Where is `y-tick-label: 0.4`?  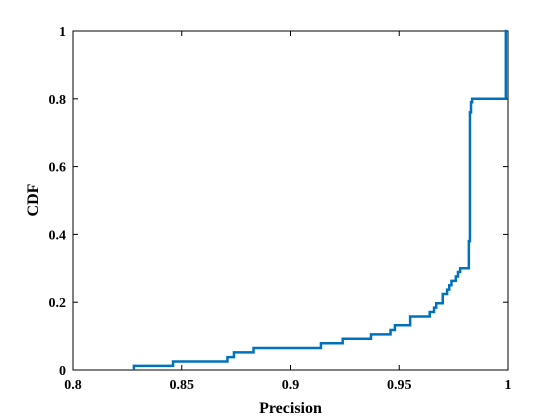 y-tick-label: 0.4 is located at coordinates (58, 235).